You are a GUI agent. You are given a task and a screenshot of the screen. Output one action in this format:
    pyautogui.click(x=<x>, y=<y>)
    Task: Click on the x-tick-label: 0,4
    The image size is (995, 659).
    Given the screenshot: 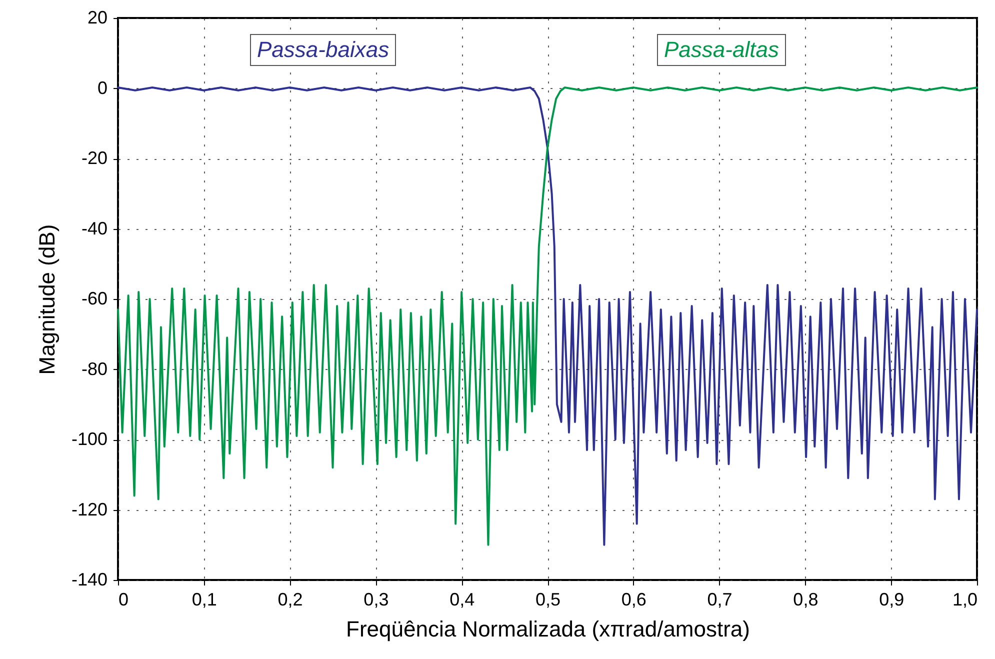 What is the action you would take?
    pyautogui.click(x=462, y=600)
    